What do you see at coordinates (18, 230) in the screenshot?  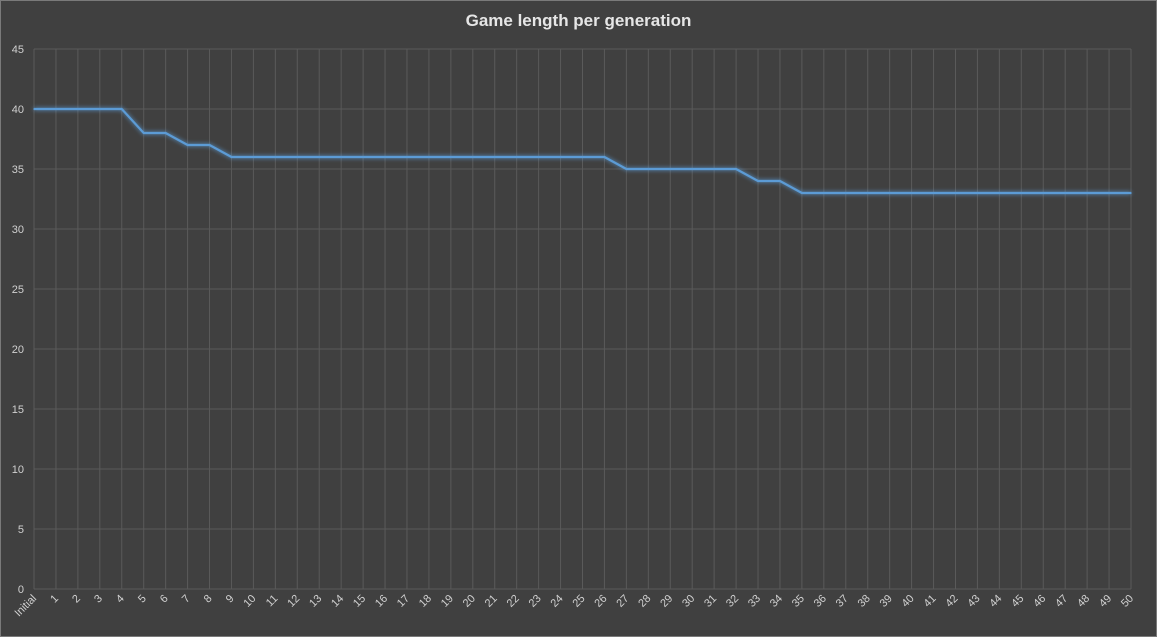 I see `y-tick-label: 30` at bounding box center [18, 230].